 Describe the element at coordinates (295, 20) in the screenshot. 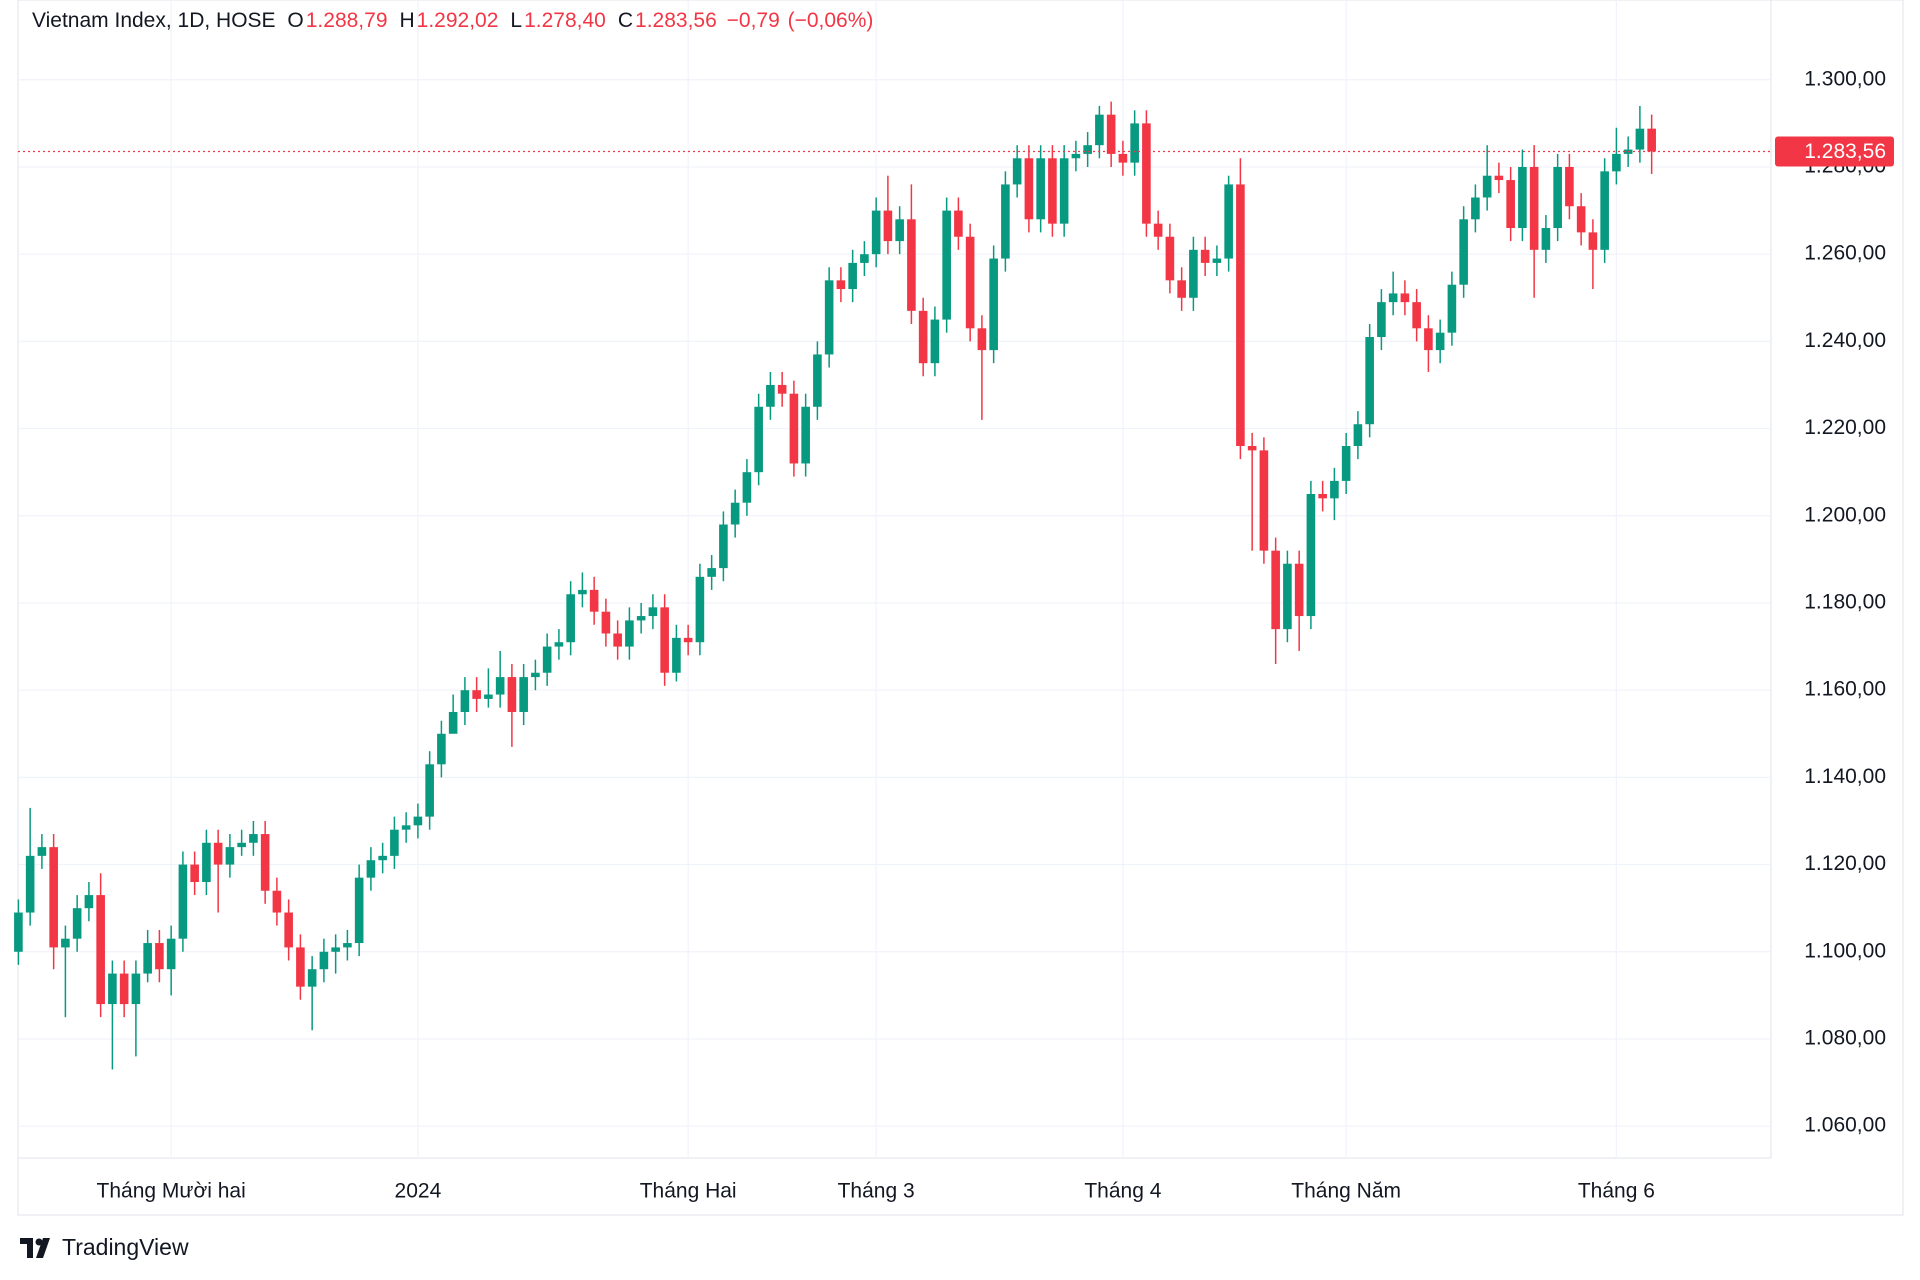

I see `ohlc-key: O` at that location.